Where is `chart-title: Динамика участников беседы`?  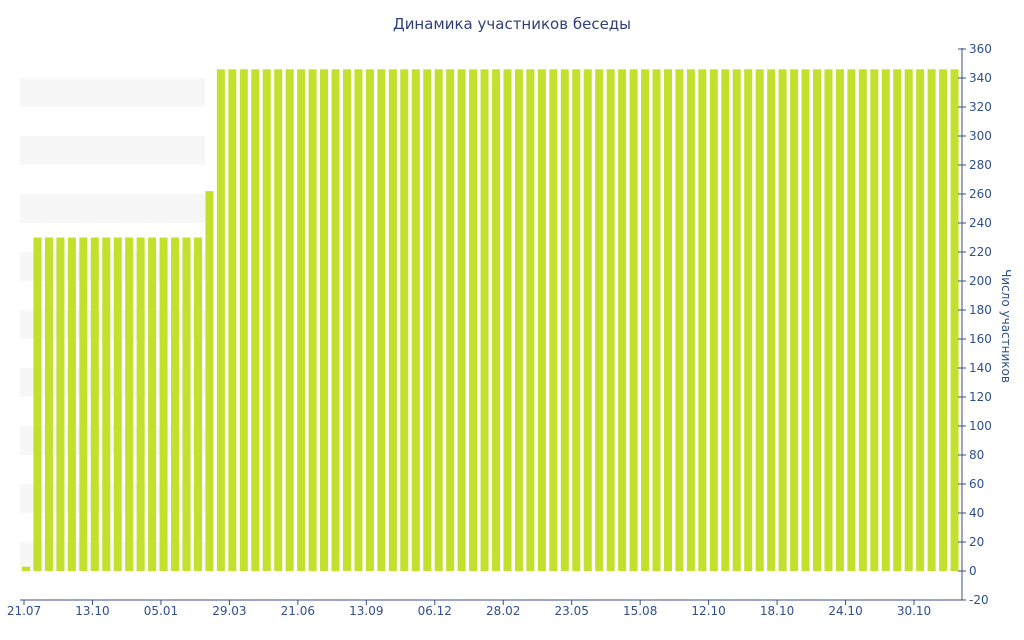 chart-title: Динамика участников беседы is located at coordinates (512, 24).